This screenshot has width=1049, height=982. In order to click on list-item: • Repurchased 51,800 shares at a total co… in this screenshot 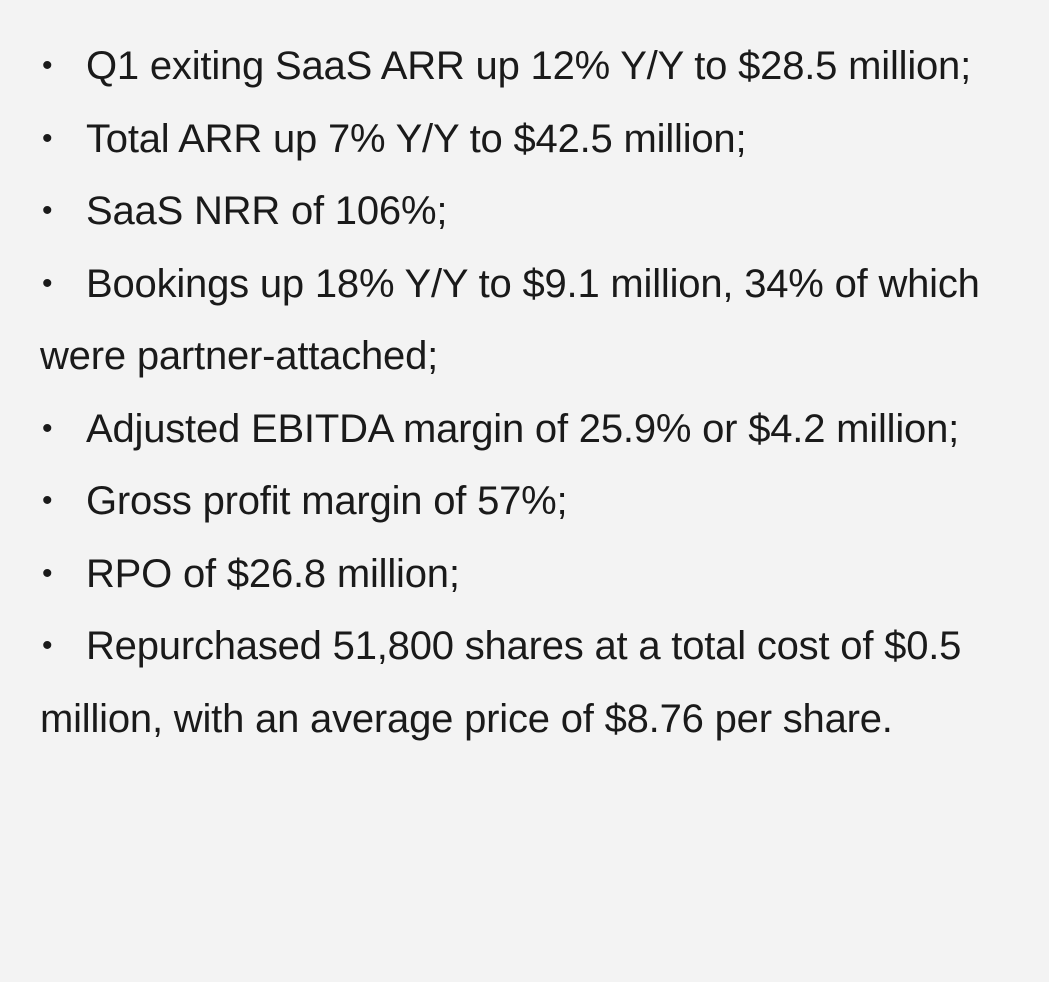, I will do `click(529, 682)`.